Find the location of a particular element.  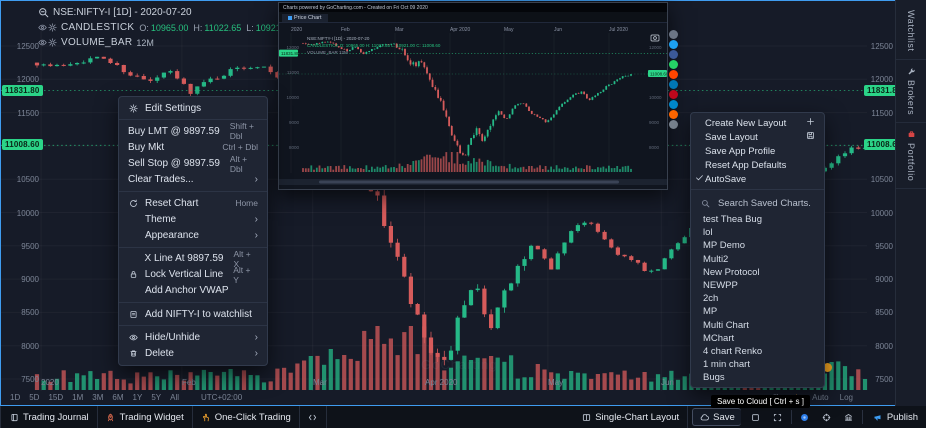

sidebar-tab-brokers: Brokers is located at coordinates (911, 91).